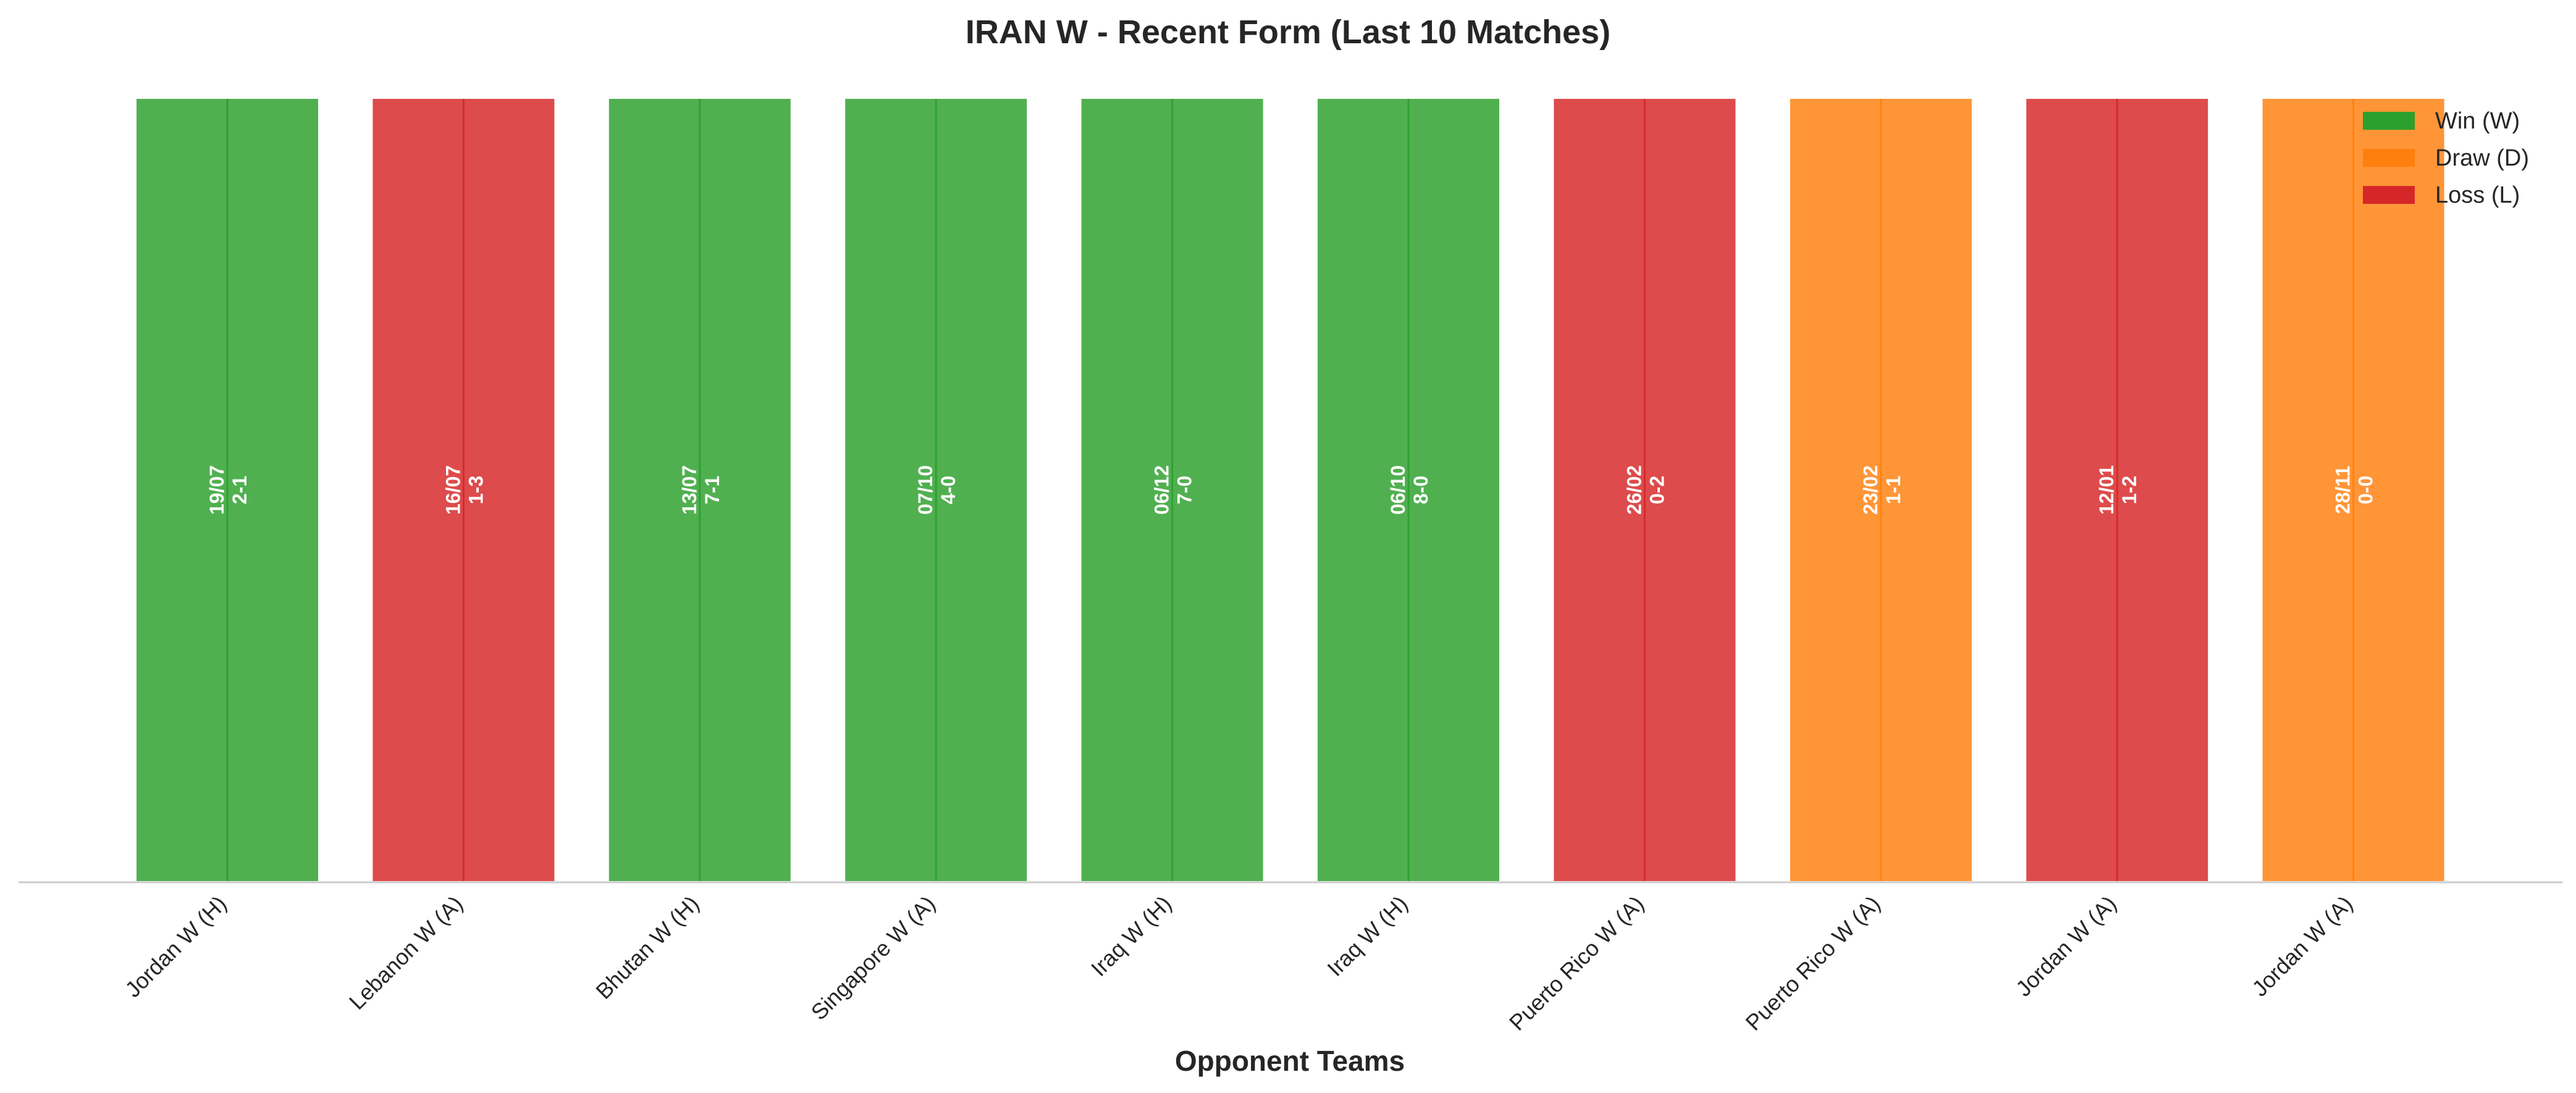 Image resolution: width=2576 pixels, height=1093 pixels. I want to click on bar-label-8: 23/021-1, so click(1882, 490).